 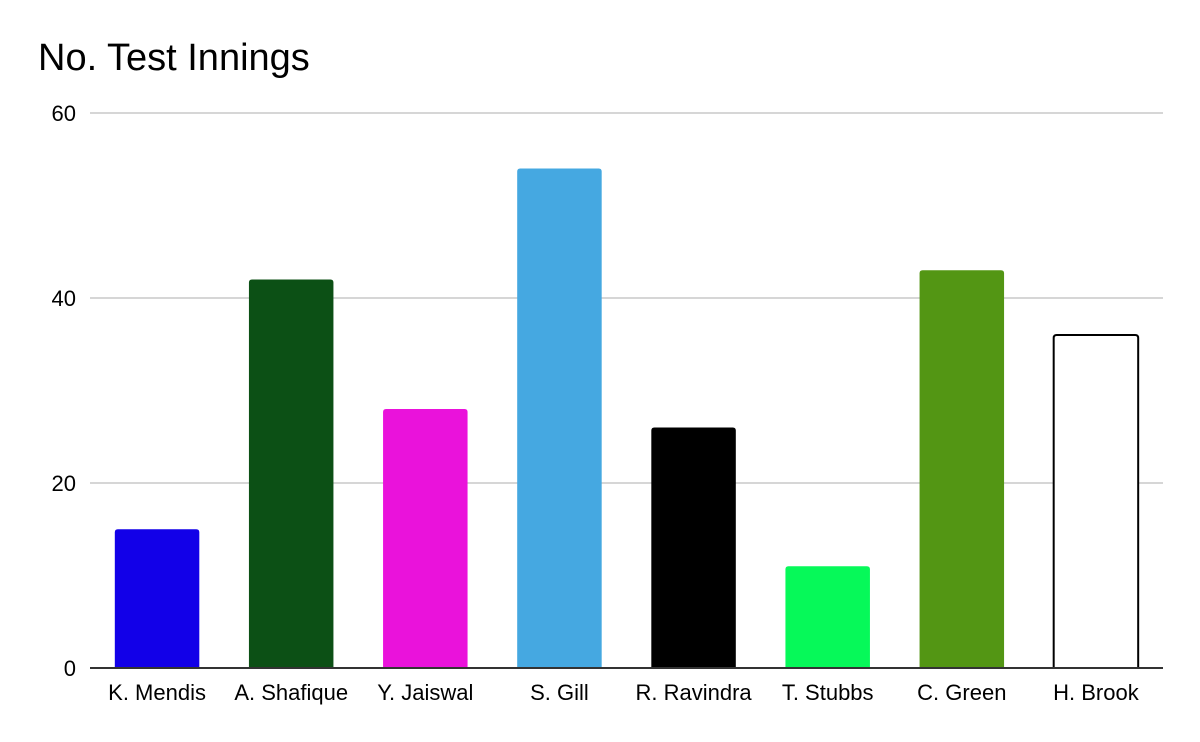 What do you see at coordinates (291, 473) in the screenshot?
I see `bar-a-shafique` at bounding box center [291, 473].